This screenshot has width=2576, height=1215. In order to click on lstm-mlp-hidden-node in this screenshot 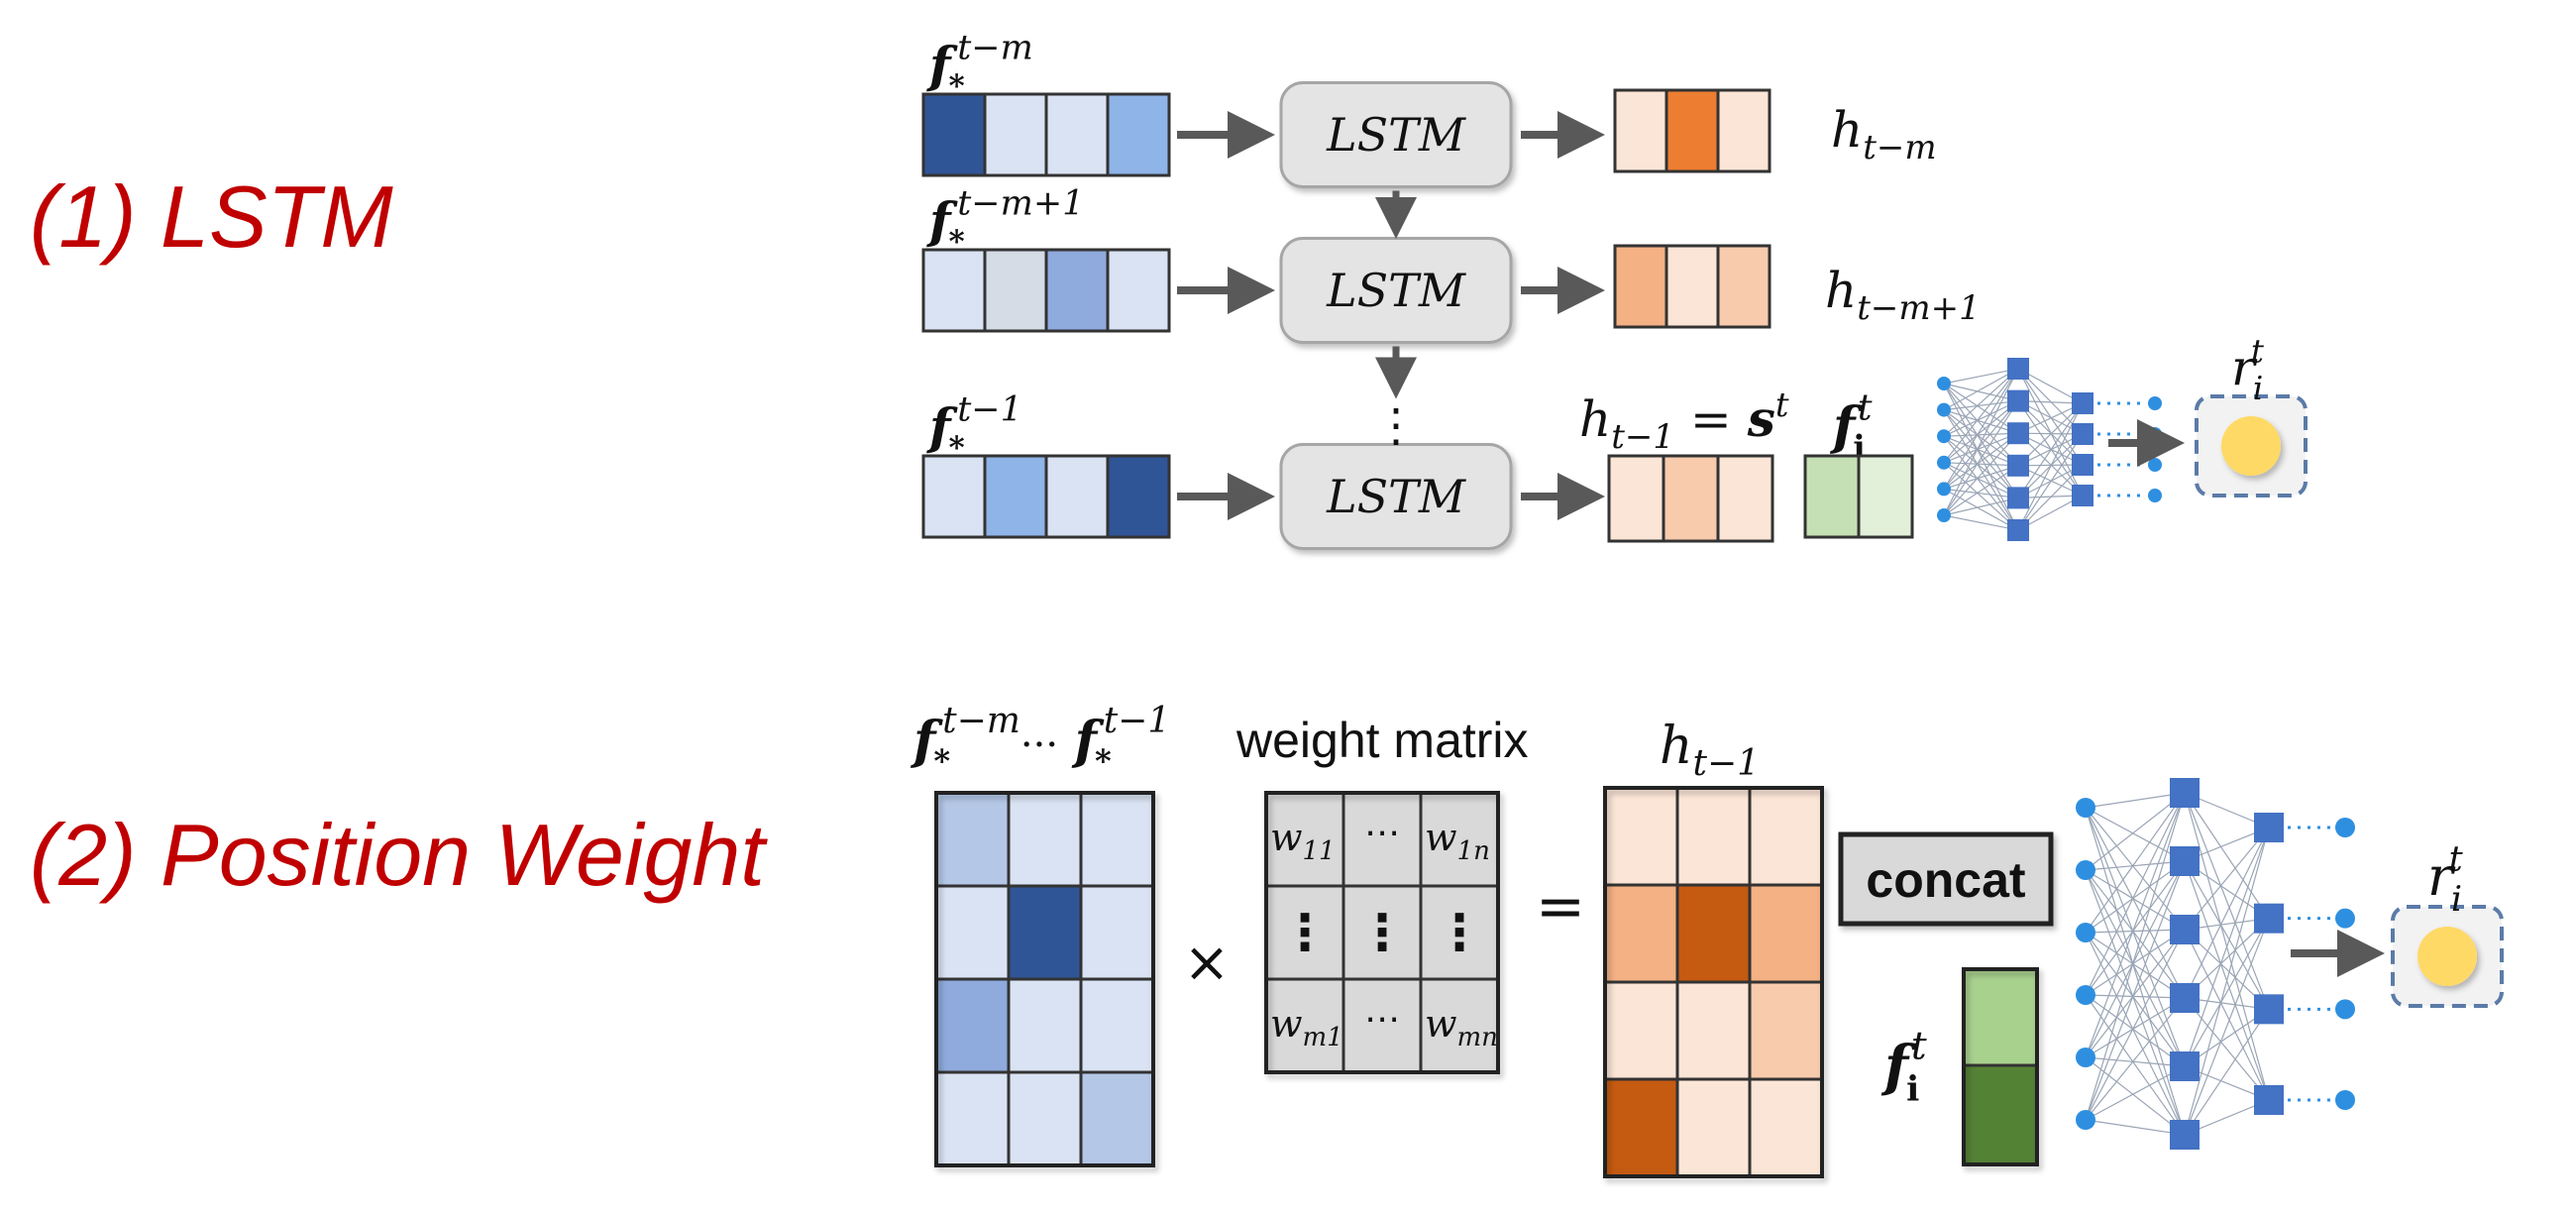, I will do `click(2018, 465)`.